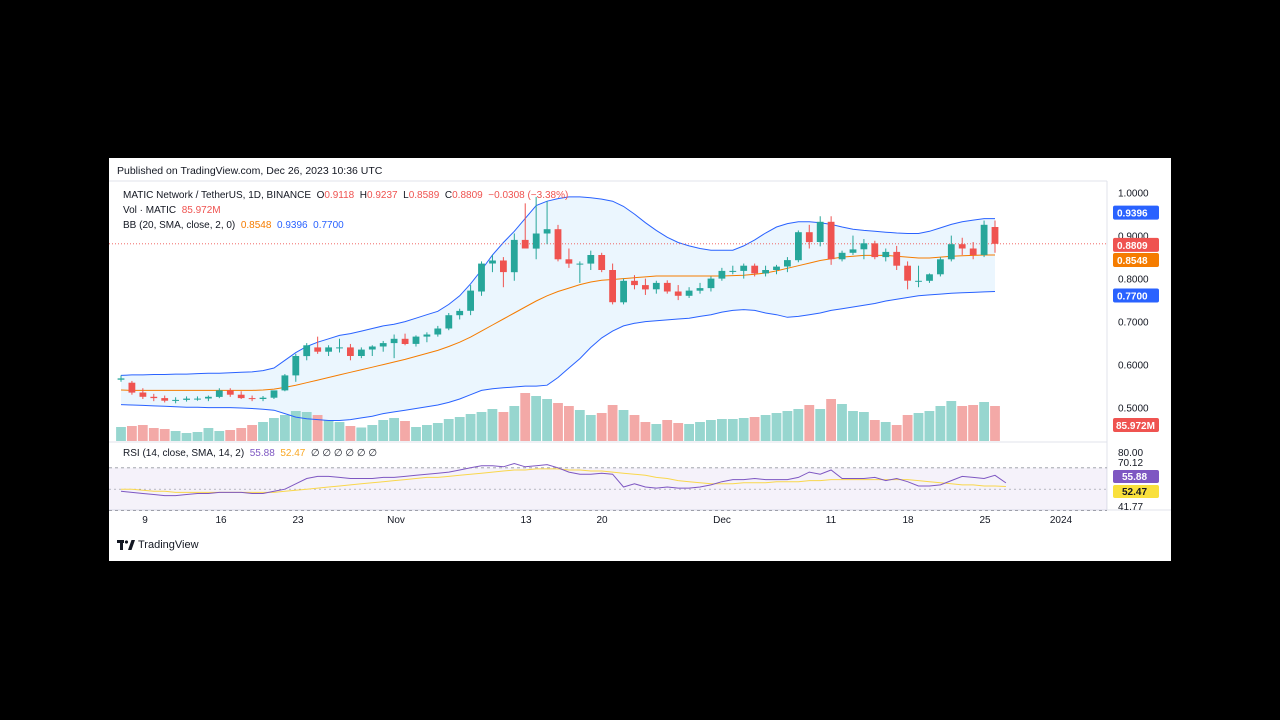 The image size is (1280, 720). Describe the element at coordinates (292, 225) in the screenshot. I see `bb-upper-value: 0.9396` at that location.